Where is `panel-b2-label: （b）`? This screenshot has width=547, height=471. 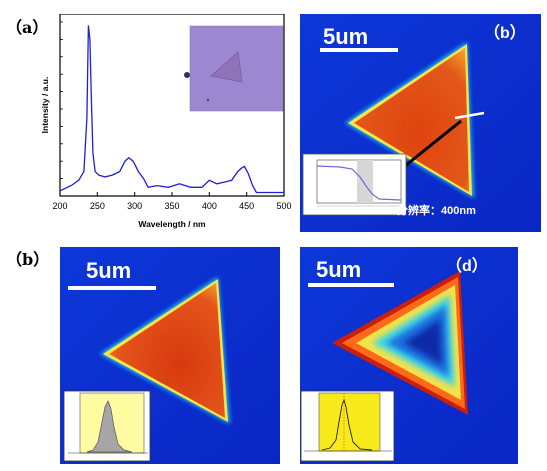 panel-b2-label: （b） is located at coordinates (28, 259).